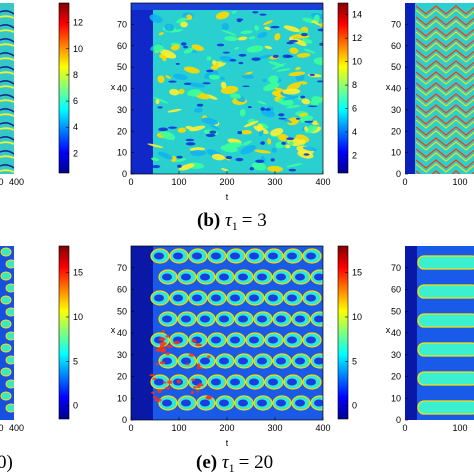  I want to click on colorbar-tick-label: 15, so click(357, 273).